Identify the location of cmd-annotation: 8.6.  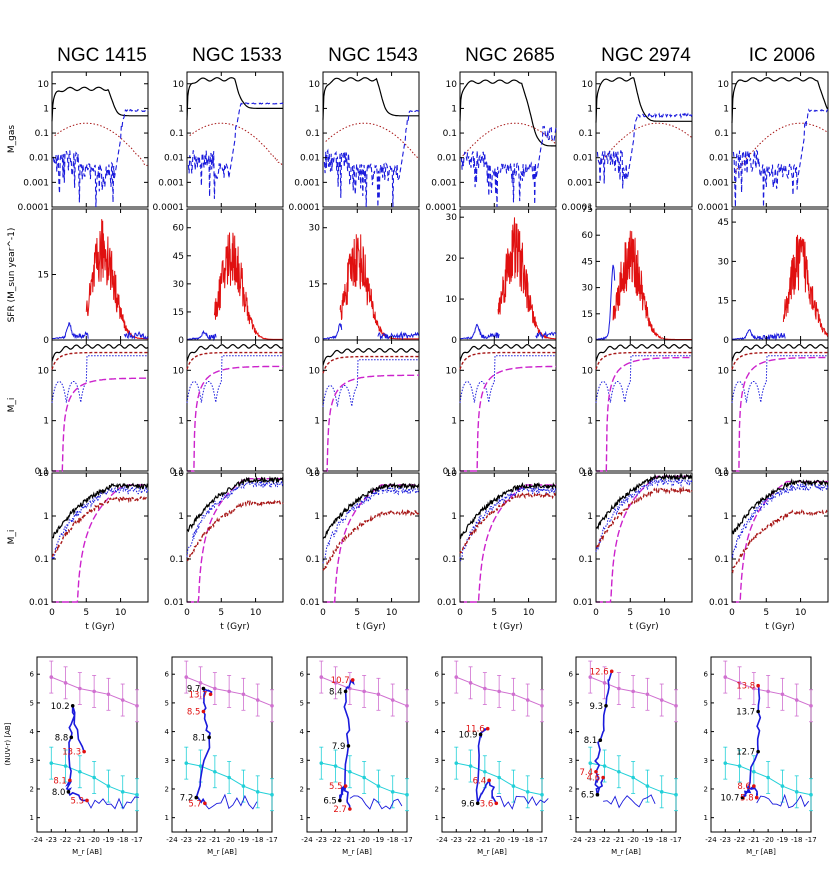
(744, 787).